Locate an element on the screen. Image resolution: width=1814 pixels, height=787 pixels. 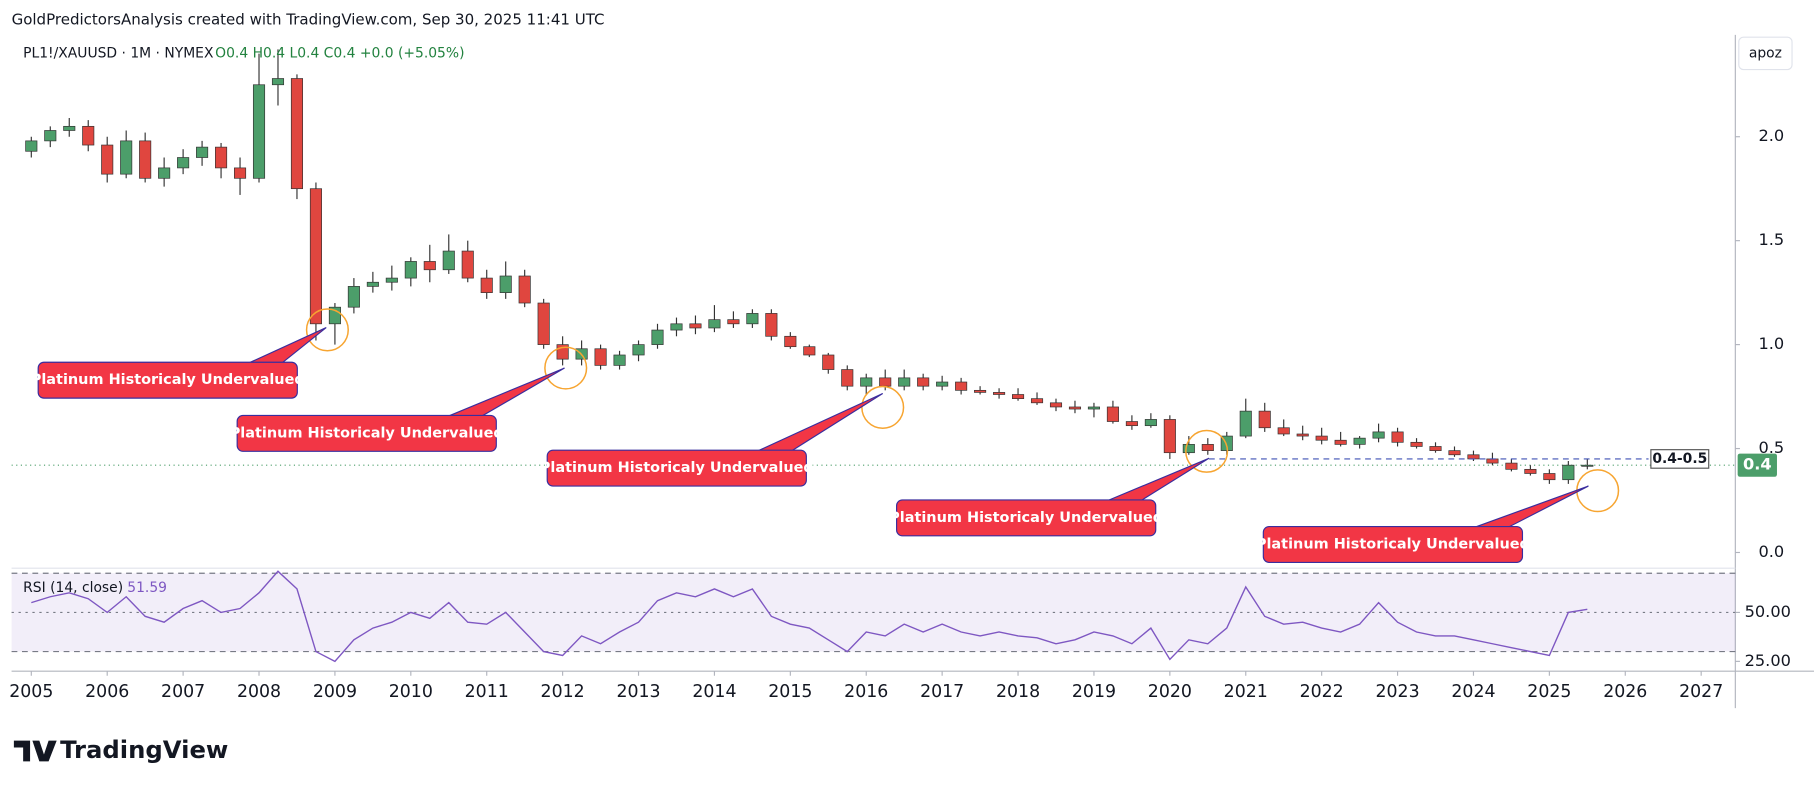
toolbar-button-label: apoz is located at coordinates (1765, 53).